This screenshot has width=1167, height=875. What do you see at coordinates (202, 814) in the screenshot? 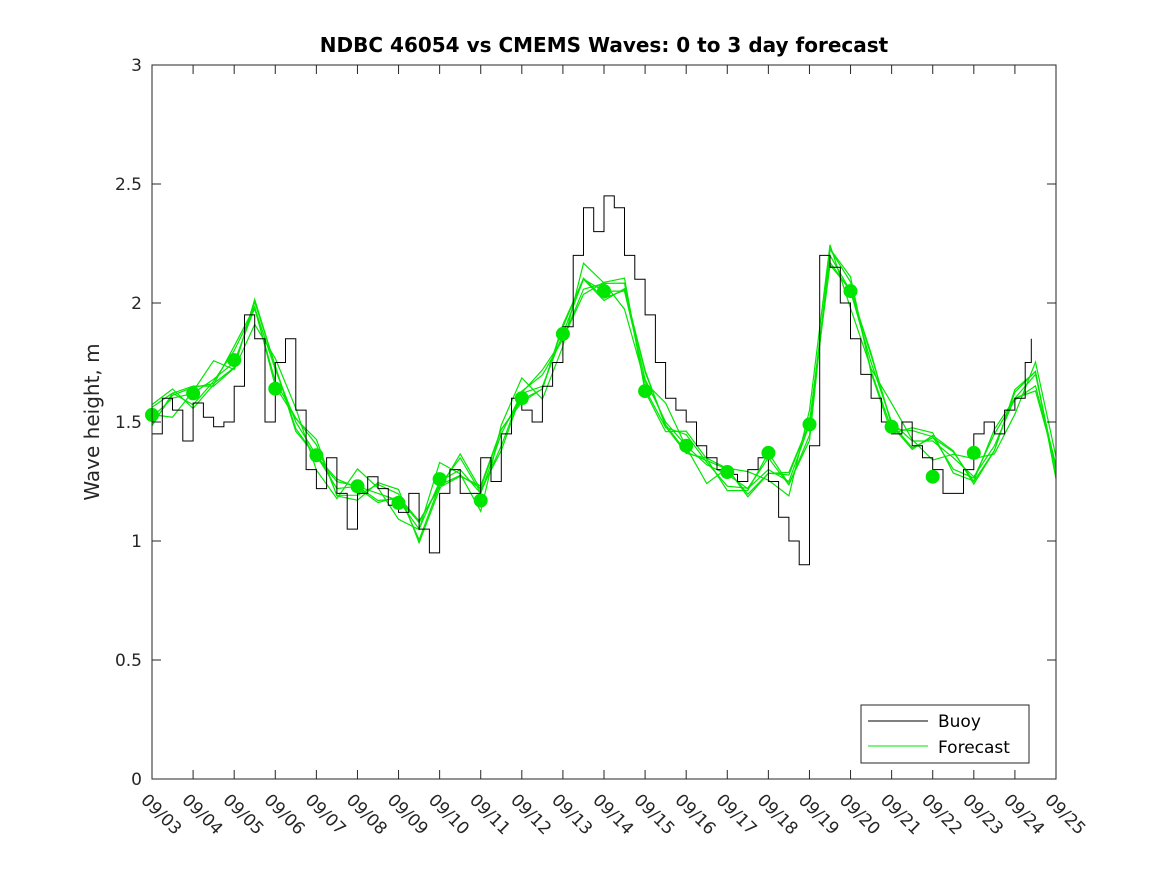
I see `x-tick-label: 09/04` at bounding box center [202, 814].